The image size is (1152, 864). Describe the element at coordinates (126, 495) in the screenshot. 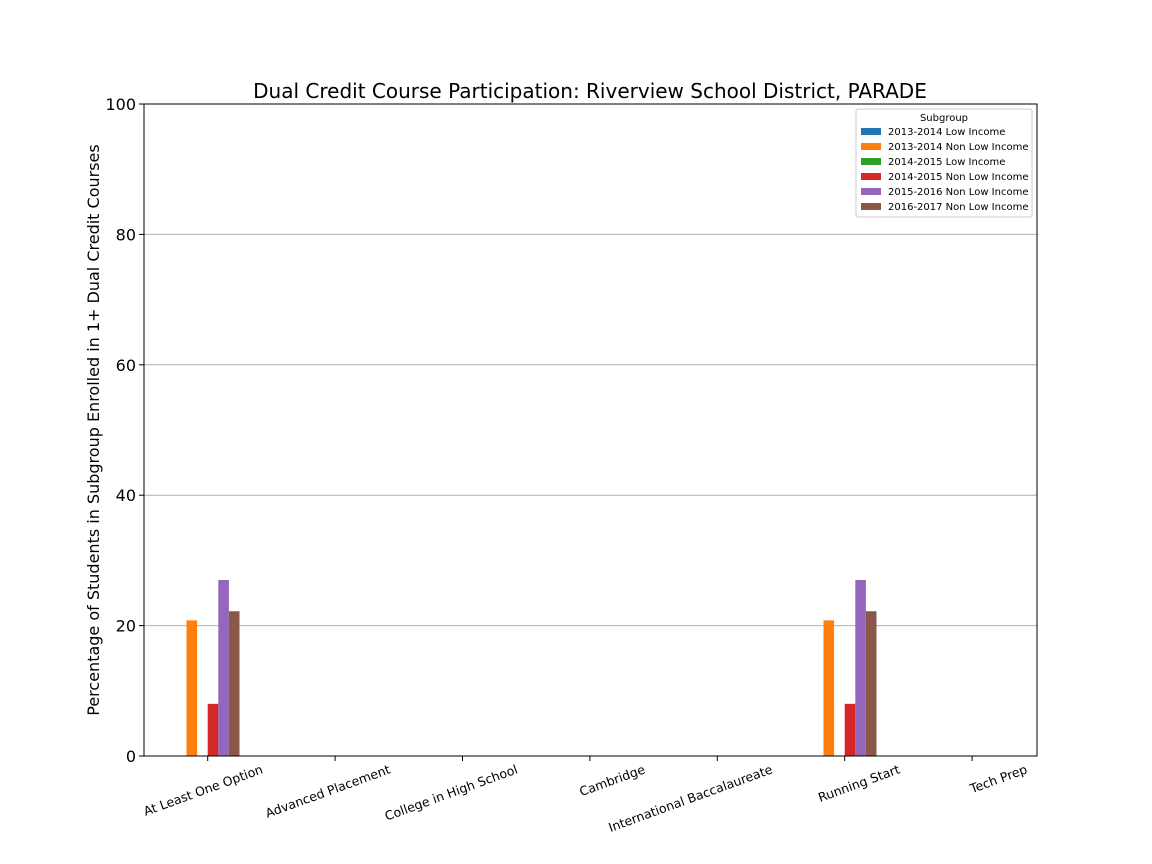

I see `y-tick-label: 40` at that location.